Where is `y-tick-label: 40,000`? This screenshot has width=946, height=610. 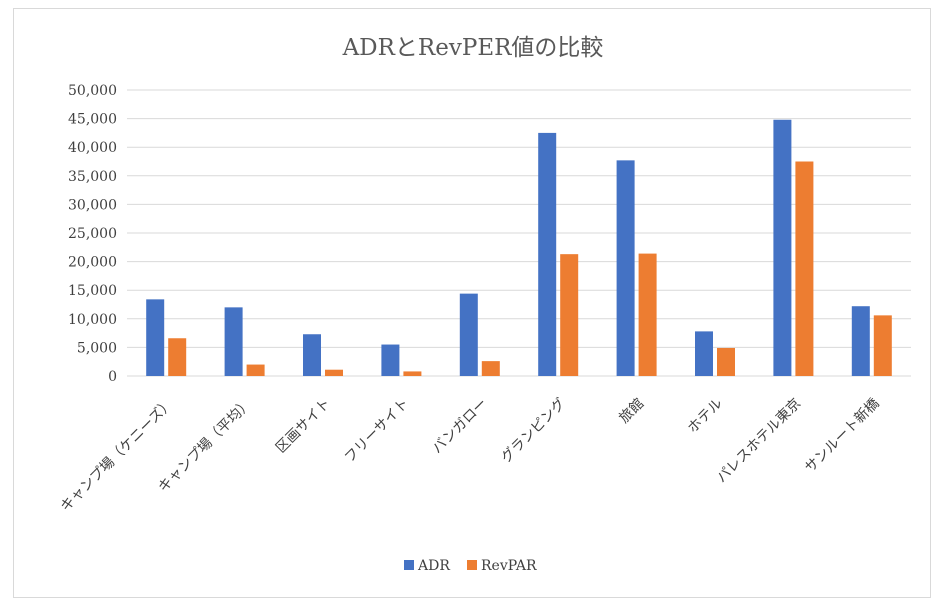
y-tick-label: 40,000 is located at coordinates (92, 148).